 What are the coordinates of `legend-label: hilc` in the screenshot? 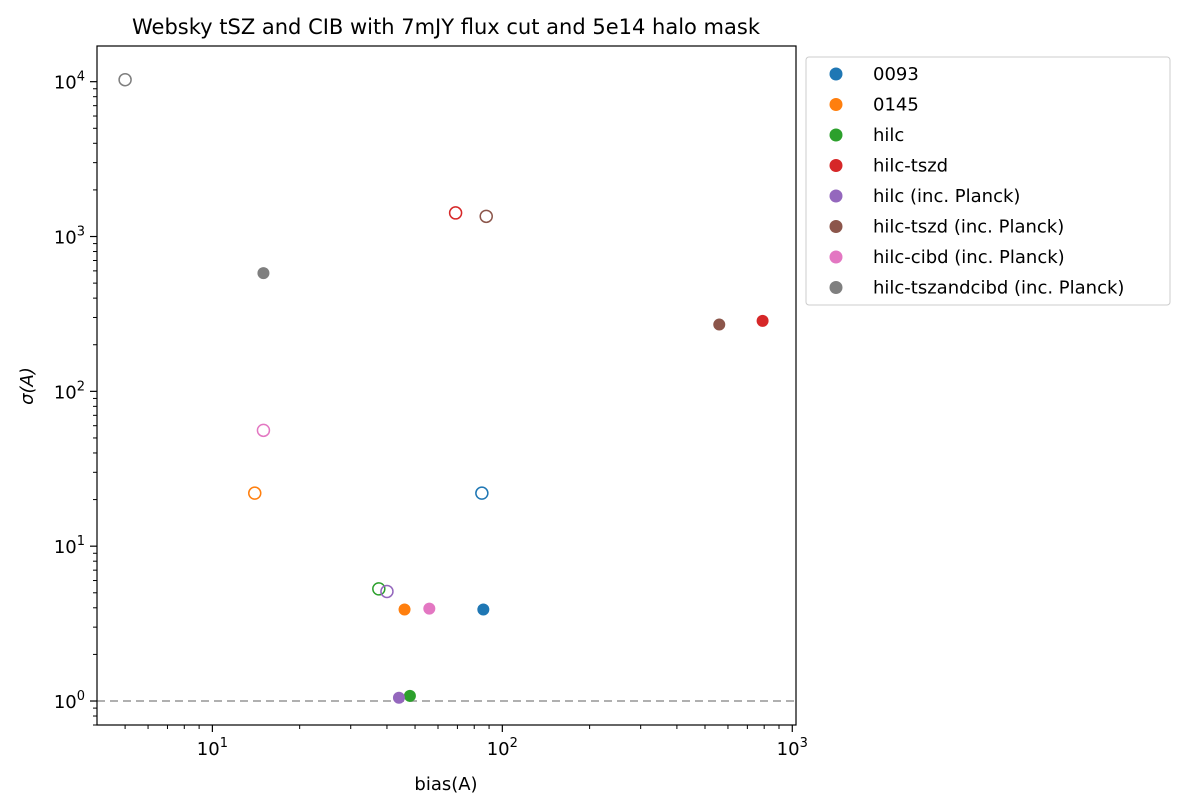 It's located at (888, 135).